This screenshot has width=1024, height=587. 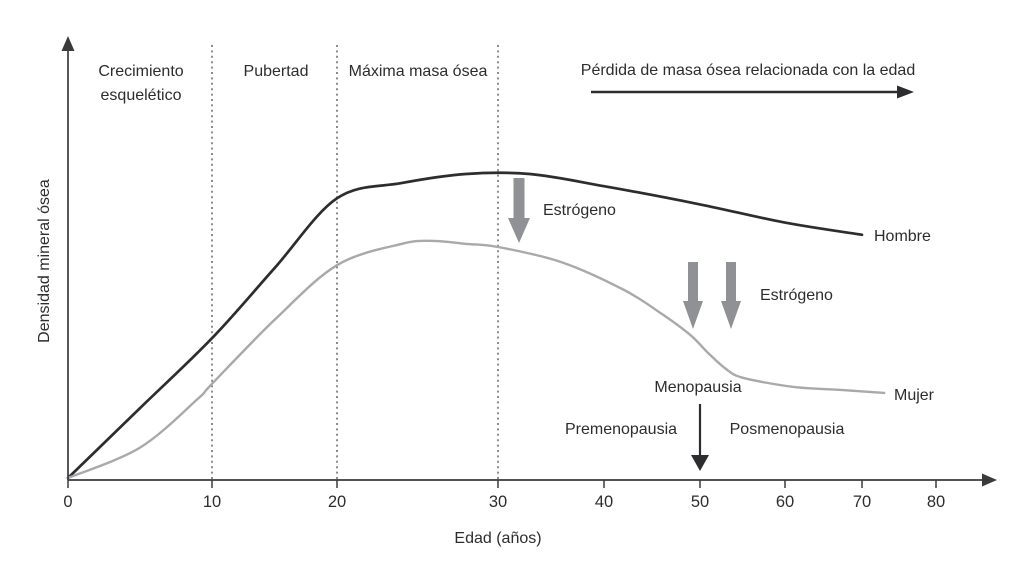 I want to click on phase-label-maxima-masa: Máxima masa ósea, so click(x=418, y=71).